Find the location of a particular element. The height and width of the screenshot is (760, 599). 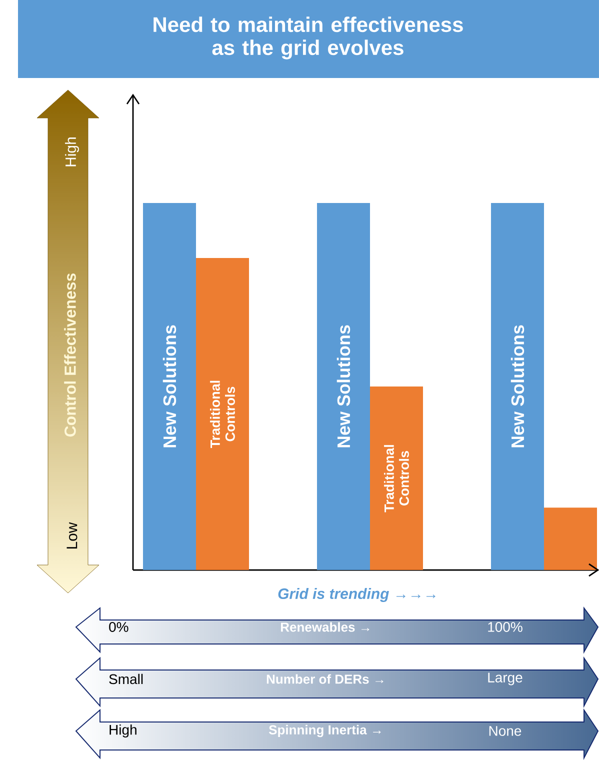

series-label: Traditional Controls is located at coordinates (222, 414).